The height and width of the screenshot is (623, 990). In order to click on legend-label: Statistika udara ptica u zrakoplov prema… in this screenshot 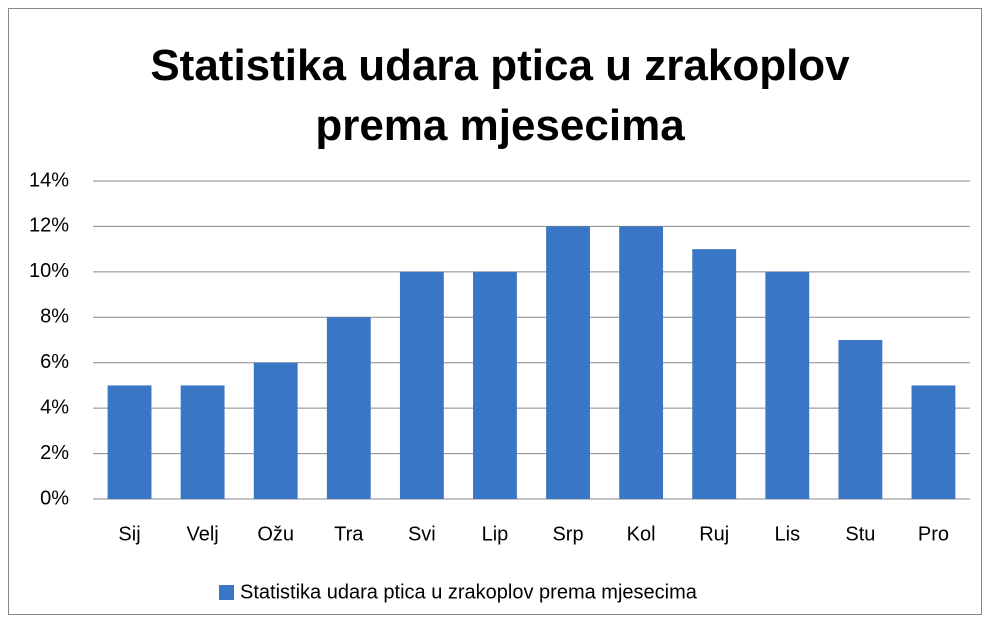, I will do `click(469, 592)`.